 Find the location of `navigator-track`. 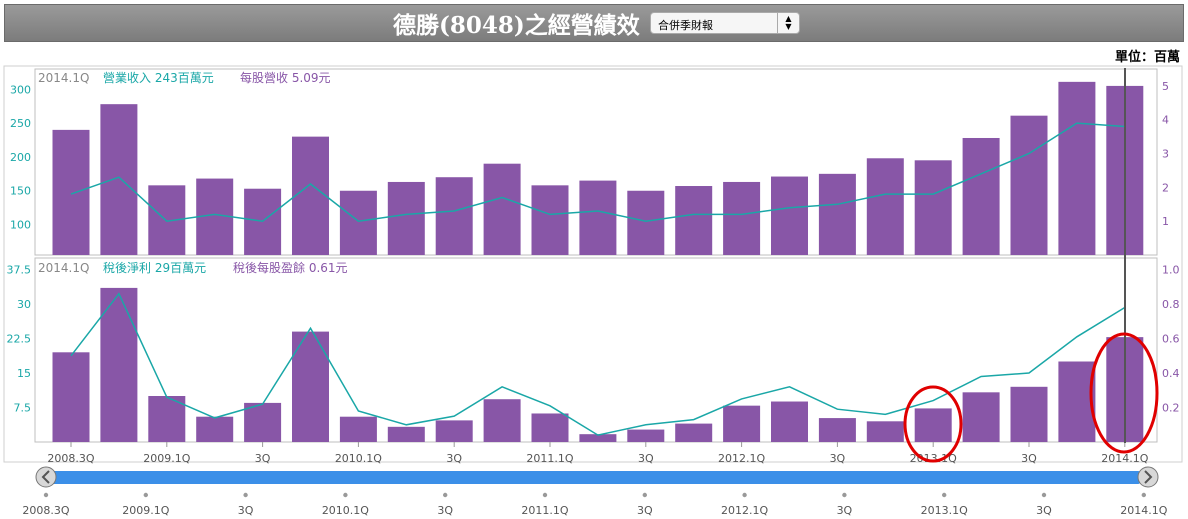

navigator-track is located at coordinates (596, 477).